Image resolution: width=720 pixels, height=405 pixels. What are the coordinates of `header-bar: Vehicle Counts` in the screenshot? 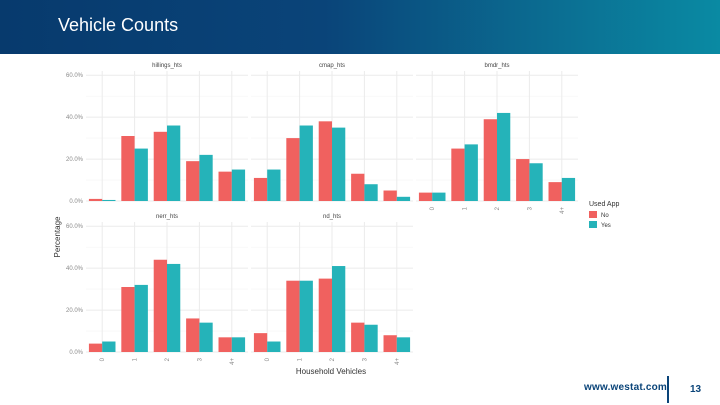 It's located at (360, 27).